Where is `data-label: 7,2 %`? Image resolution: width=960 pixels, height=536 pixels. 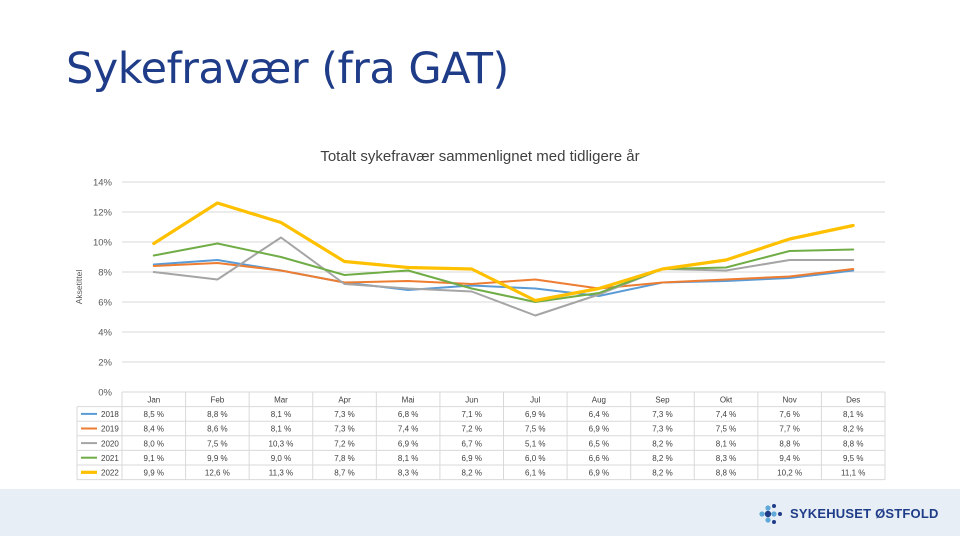
data-label: 7,2 % is located at coordinates (344, 443).